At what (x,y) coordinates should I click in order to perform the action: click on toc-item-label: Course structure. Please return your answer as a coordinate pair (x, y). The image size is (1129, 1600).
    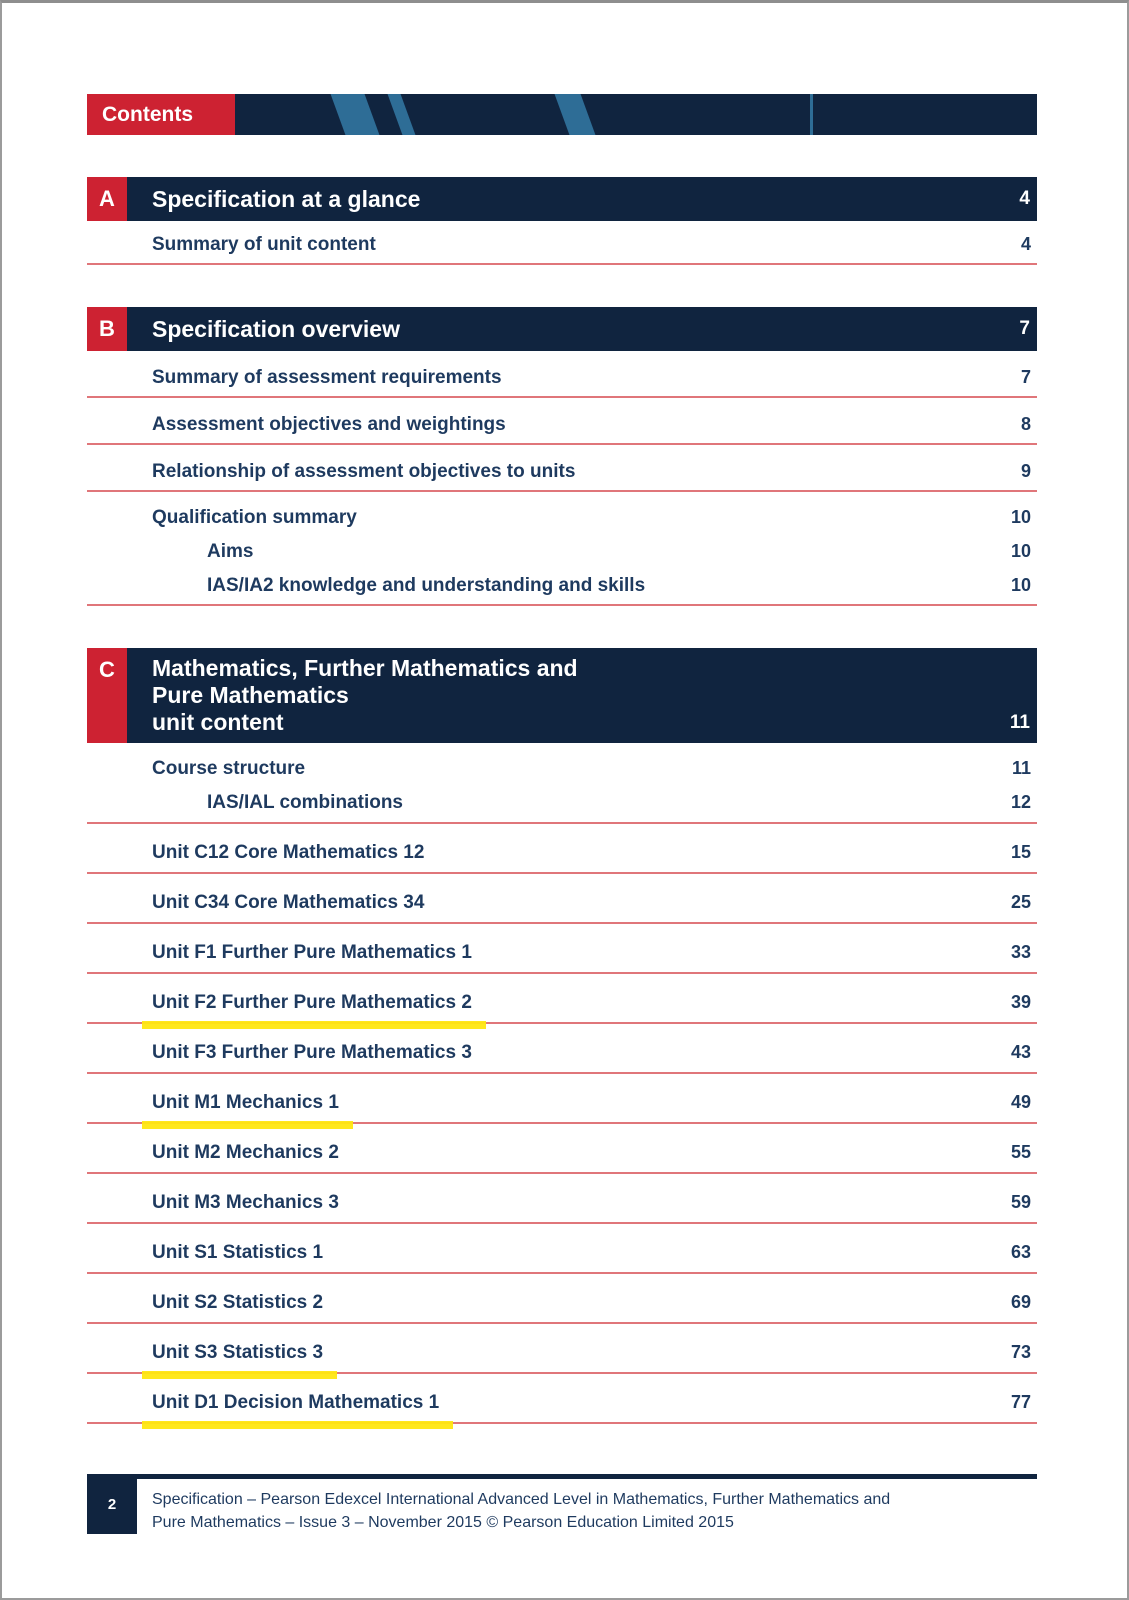
    Looking at the image, I should click on (229, 768).